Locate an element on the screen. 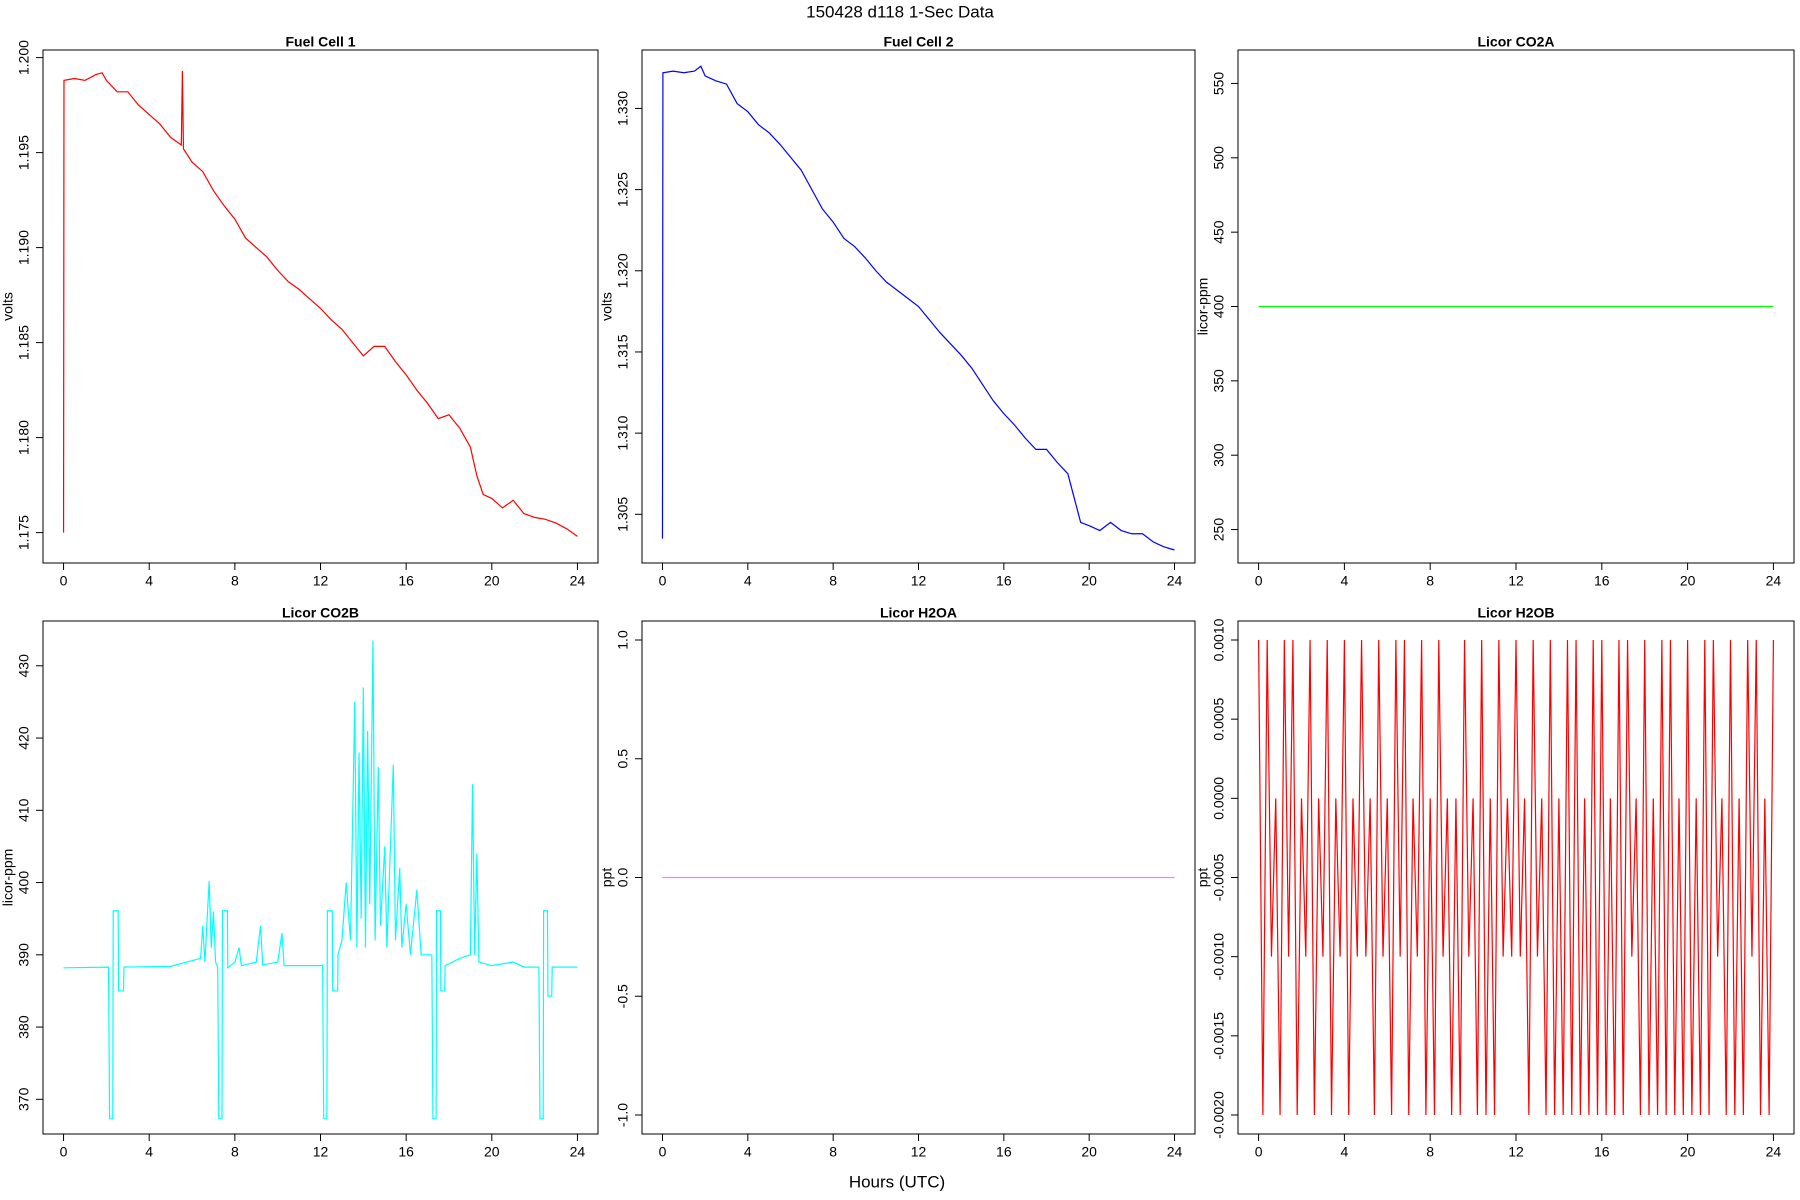 This screenshot has width=1800, height=1200. y-tick-label: 350 is located at coordinates (1219, 381).